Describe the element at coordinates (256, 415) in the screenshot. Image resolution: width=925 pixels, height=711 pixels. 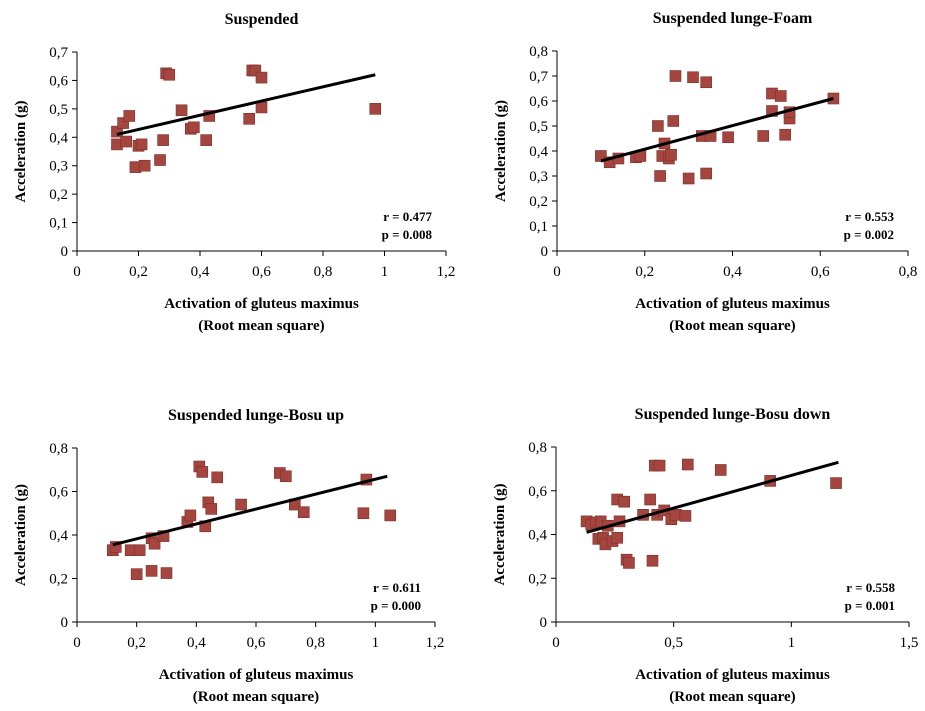
I see `chart-title: Suspended lunge-Bosu up` at that location.